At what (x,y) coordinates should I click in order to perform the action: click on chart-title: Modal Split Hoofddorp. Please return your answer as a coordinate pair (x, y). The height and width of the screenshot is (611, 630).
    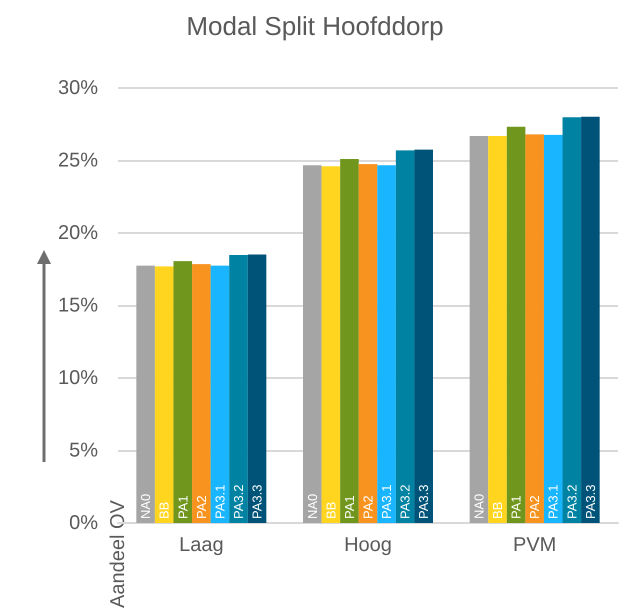
    Looking at the image, I should click on (315, 26).